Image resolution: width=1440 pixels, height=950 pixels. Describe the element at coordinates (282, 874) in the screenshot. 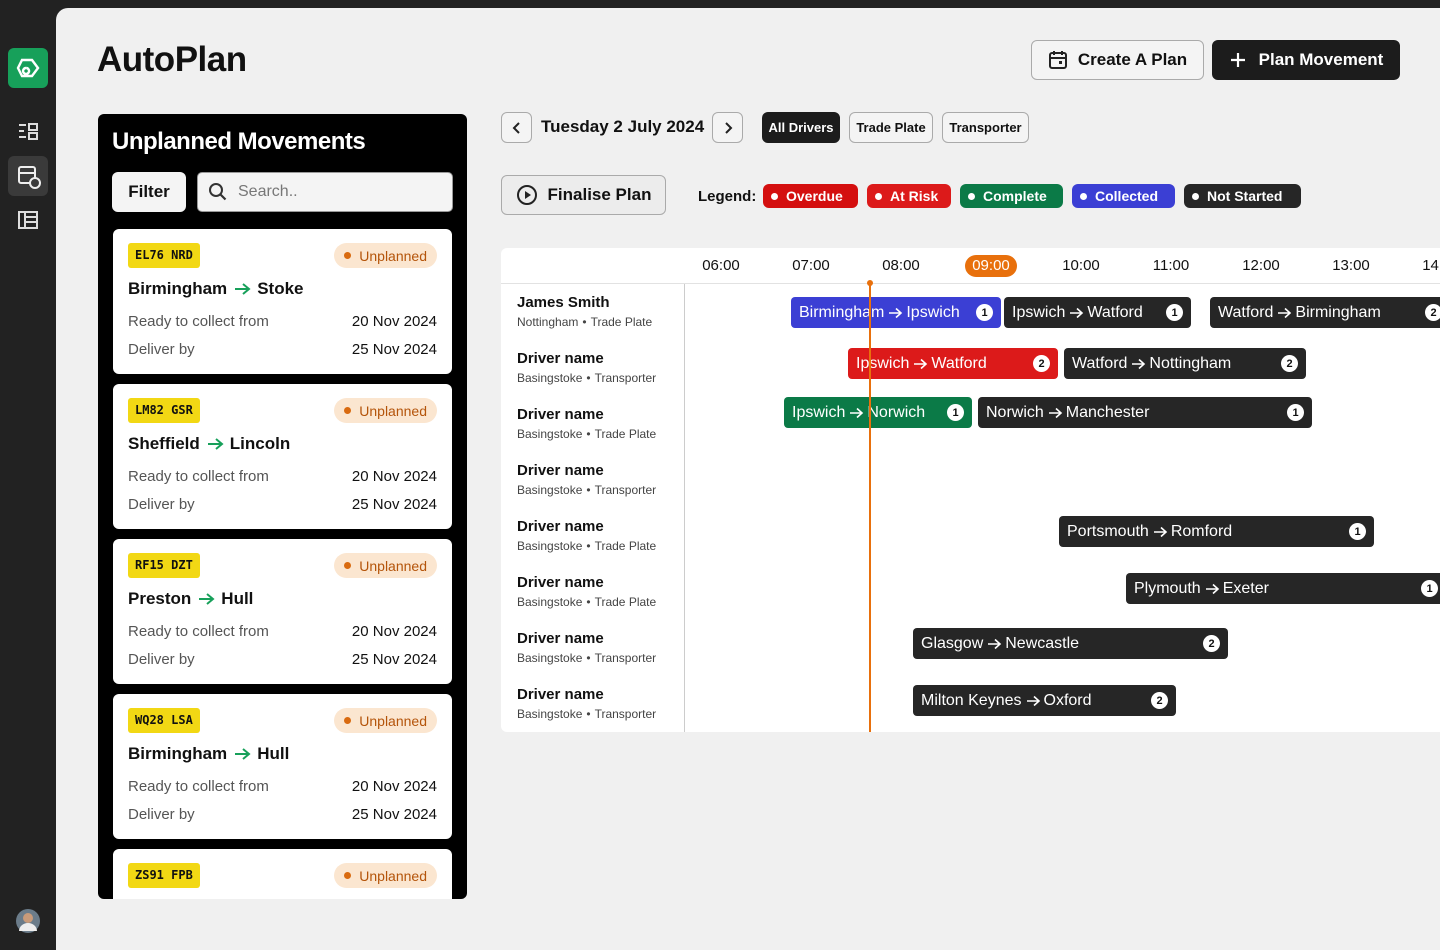

I see `movement-card: ZS91 FPB Unplanned` at that location.